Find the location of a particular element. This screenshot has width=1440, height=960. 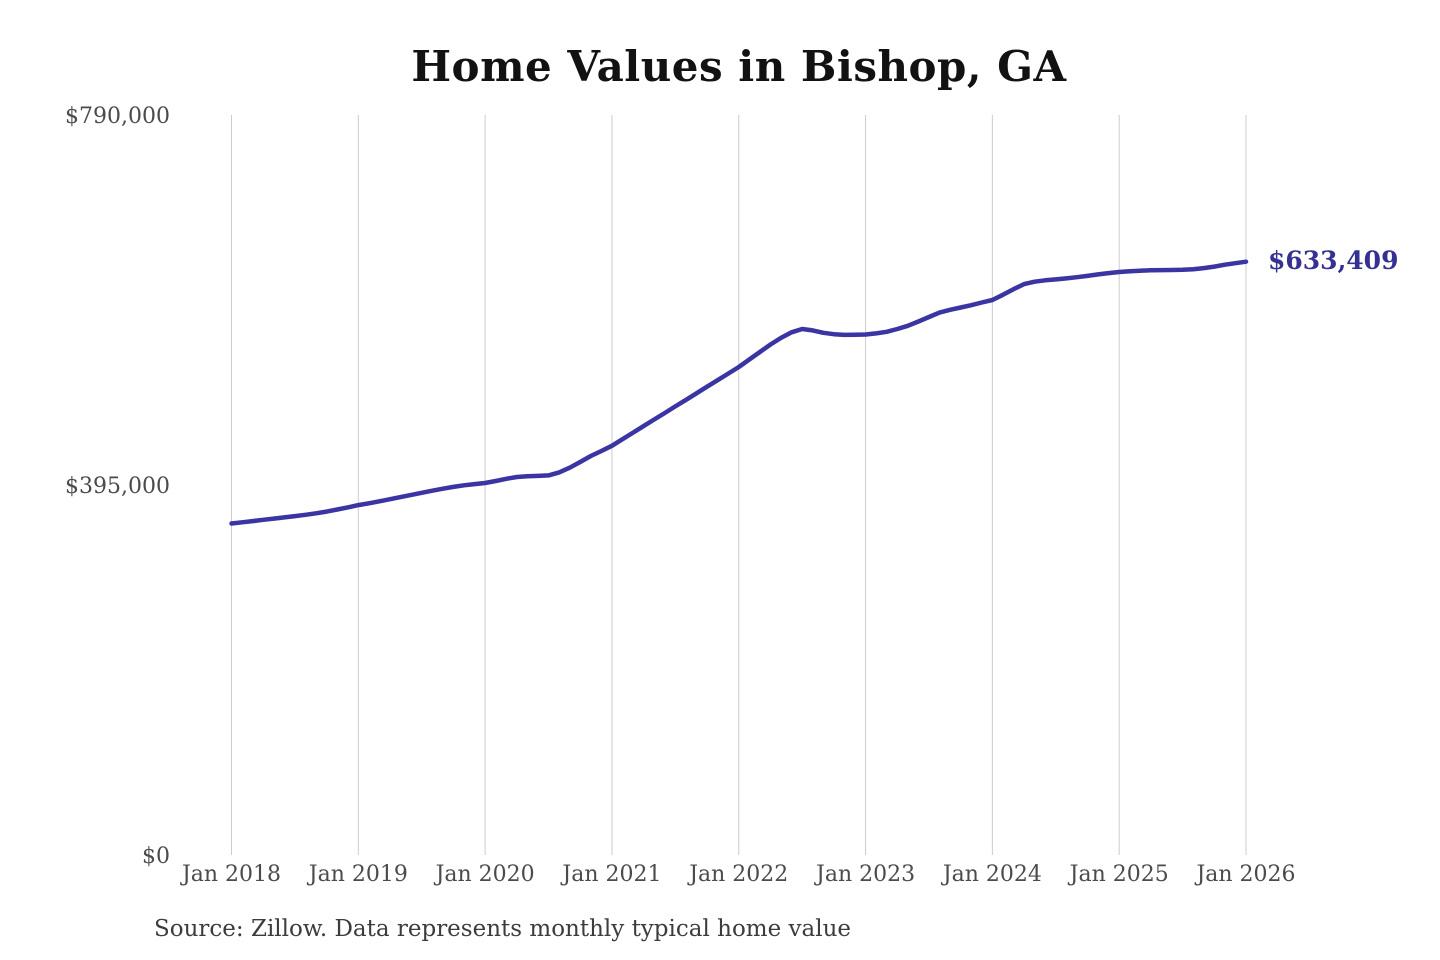

chart-title: Home Values in Bishop, GA is located at coordinates (739, 66).